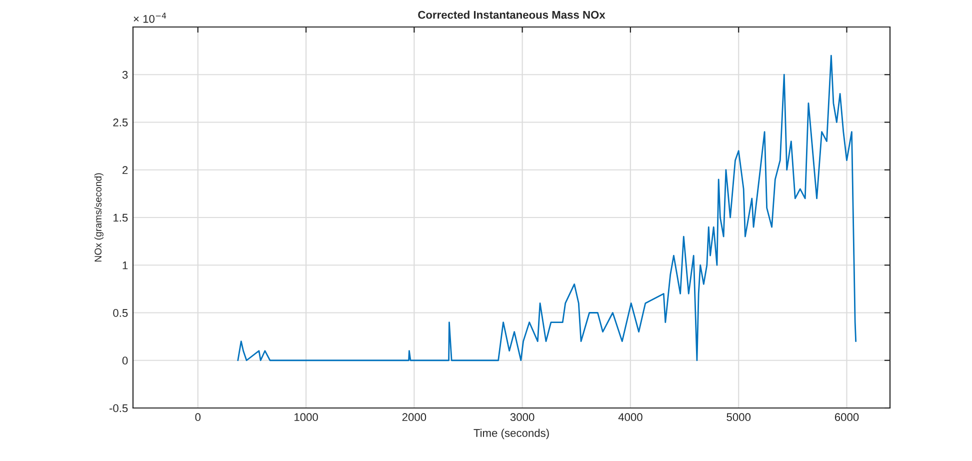  What do you see at coordinates (306, 417) in the screenshot?
I see `x-tick-label: 1000` at bounding box center [306, 417].